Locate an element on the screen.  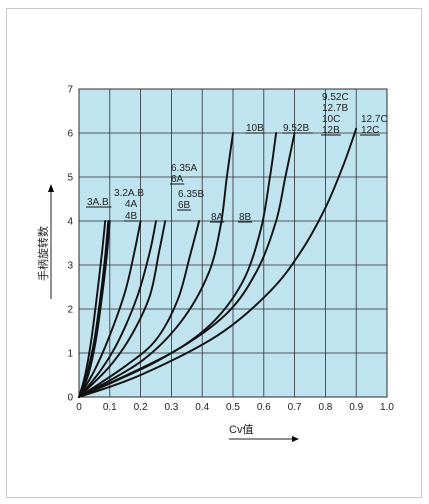
x-tick-label: 0.8 is located at coordinates (325, 407).